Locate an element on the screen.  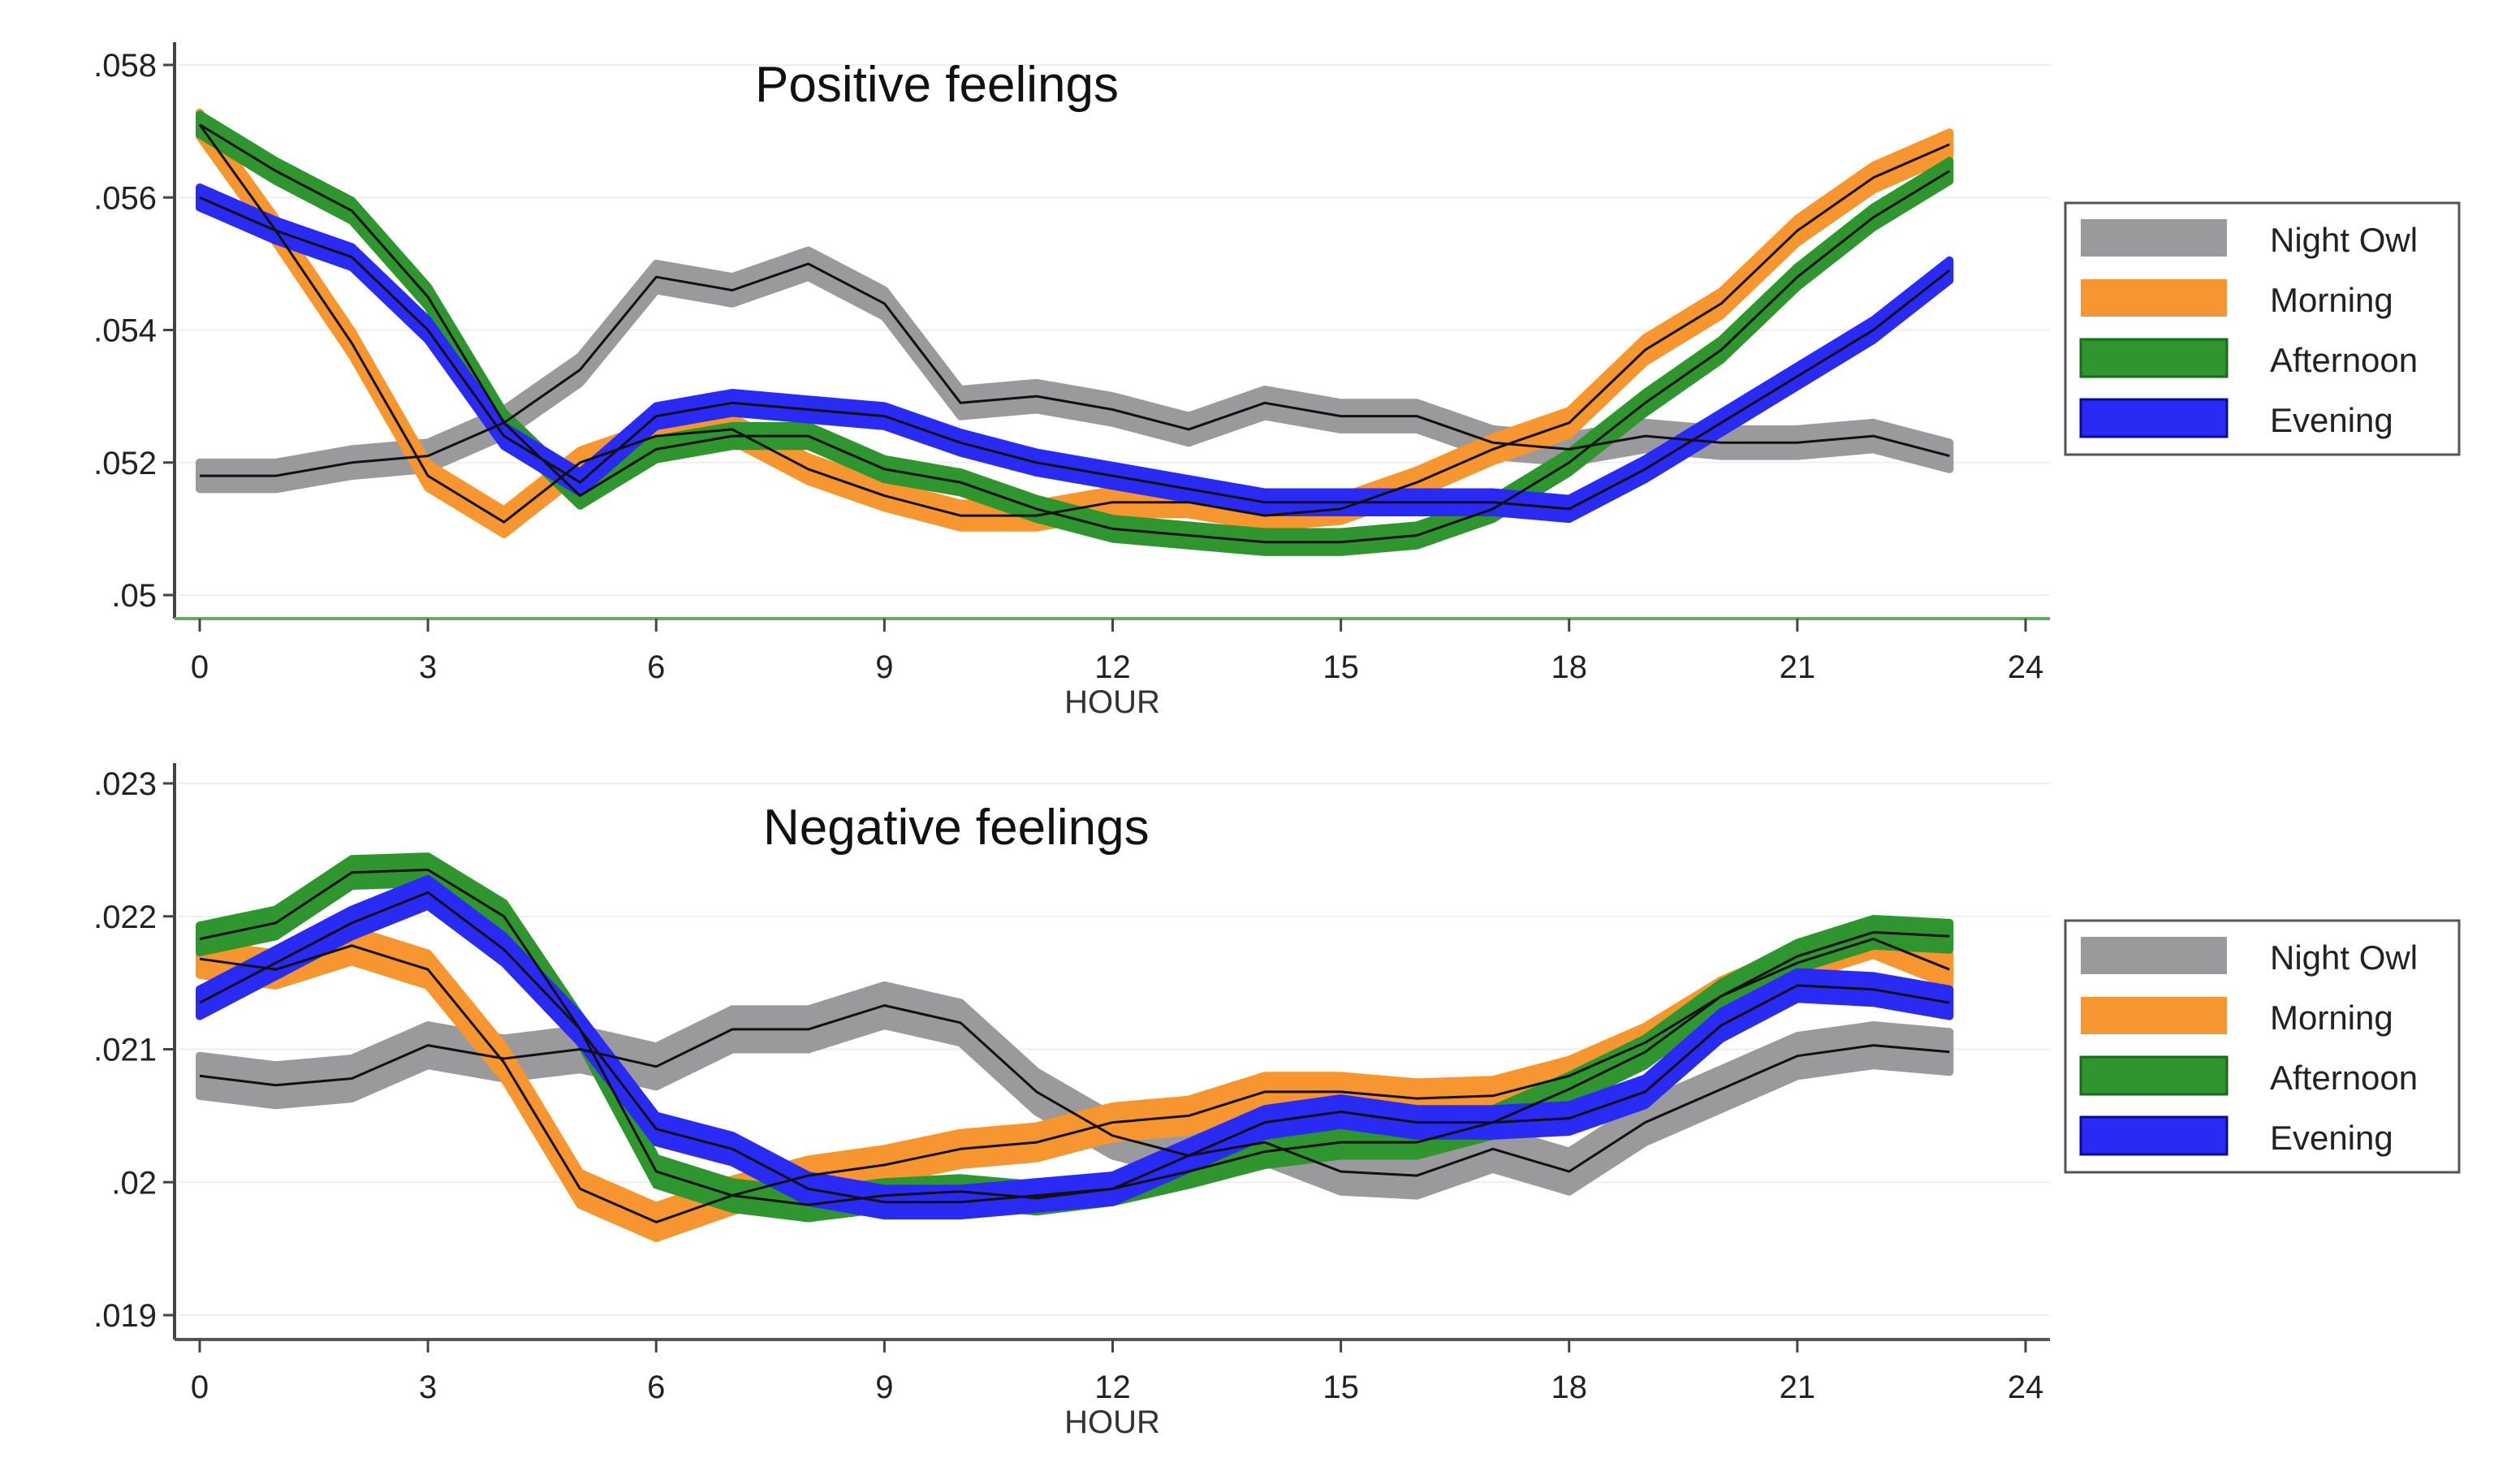
y-tick-label: .022 is located at coordinates (125, 917).